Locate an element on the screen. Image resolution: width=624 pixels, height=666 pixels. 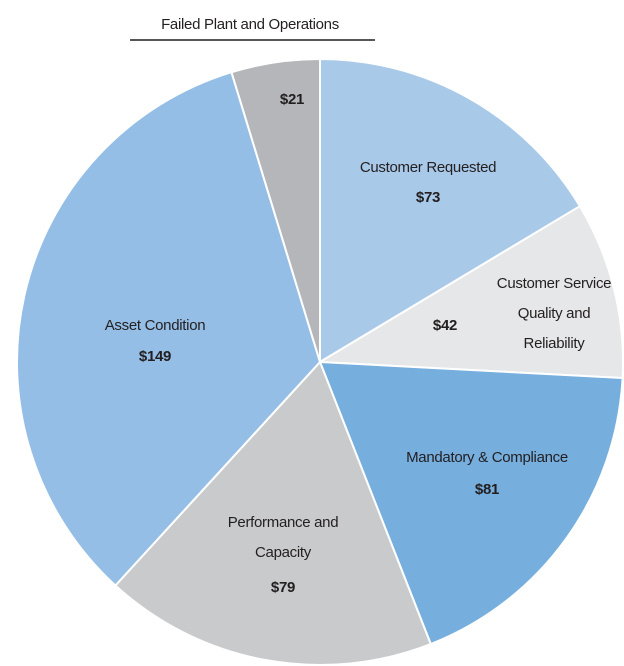
value-label: $81 is located at coordinates (487, 489).